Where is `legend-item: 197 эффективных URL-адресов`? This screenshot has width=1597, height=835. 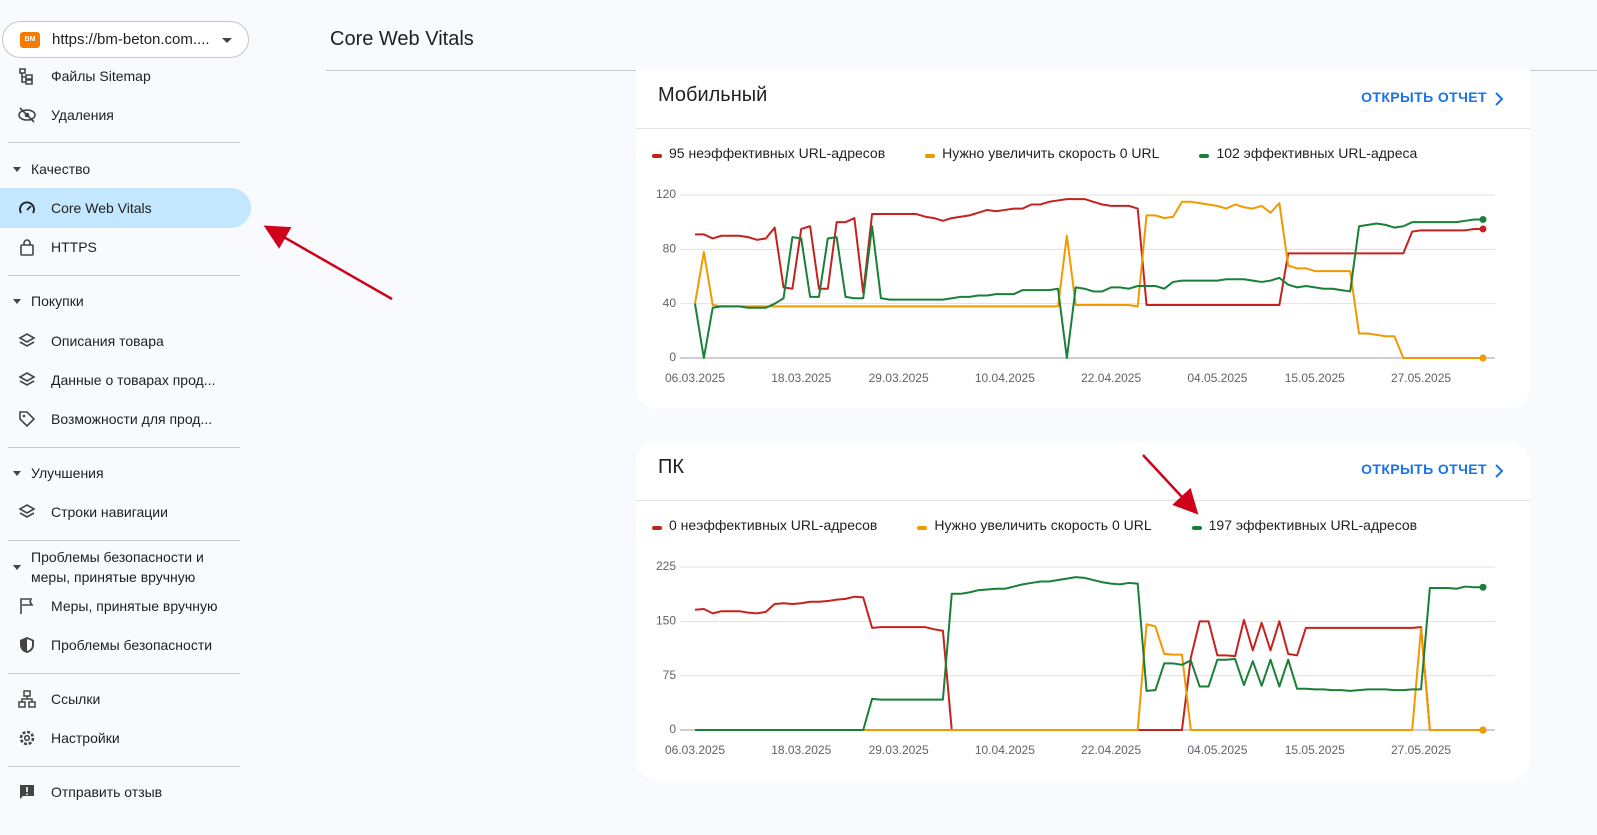
legend-item: 197 эффективных URL-адресов is located at coordinates (1304, 525).